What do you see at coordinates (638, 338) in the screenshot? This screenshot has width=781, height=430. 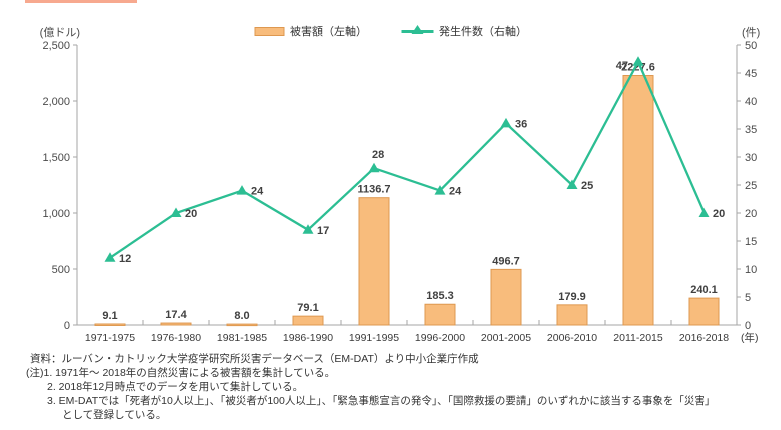 I see `x-axis-label: 2011-2015` at bounding box center [638, 338].